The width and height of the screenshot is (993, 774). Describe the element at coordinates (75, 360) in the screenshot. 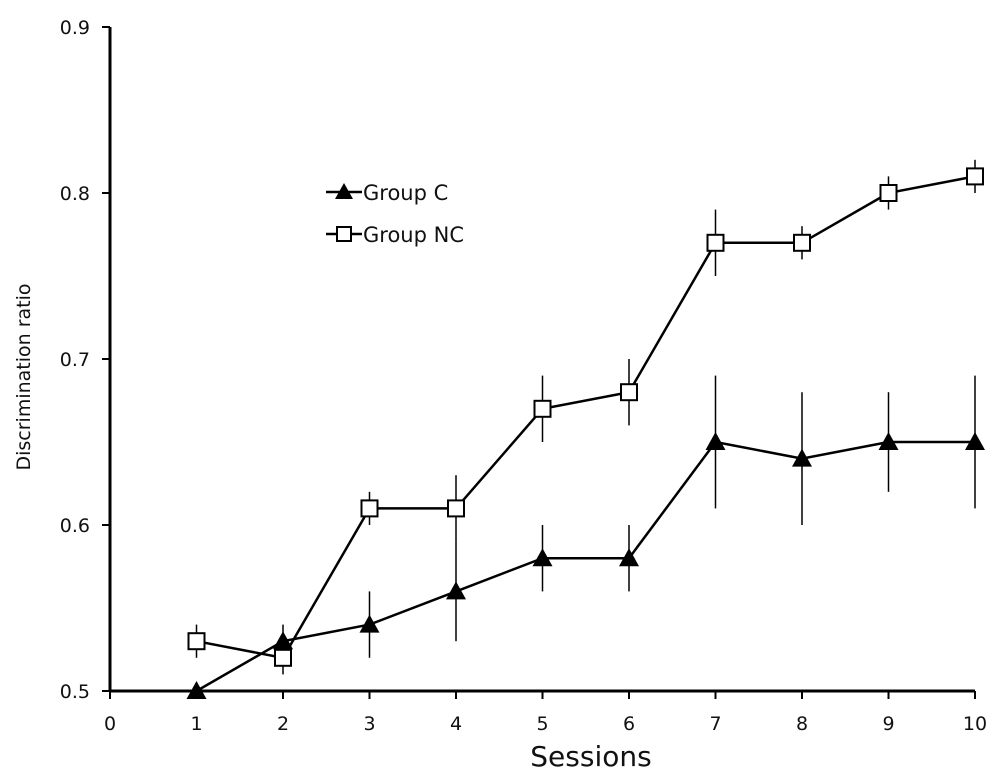

I see `y-tick-label: 0.7` at that location.